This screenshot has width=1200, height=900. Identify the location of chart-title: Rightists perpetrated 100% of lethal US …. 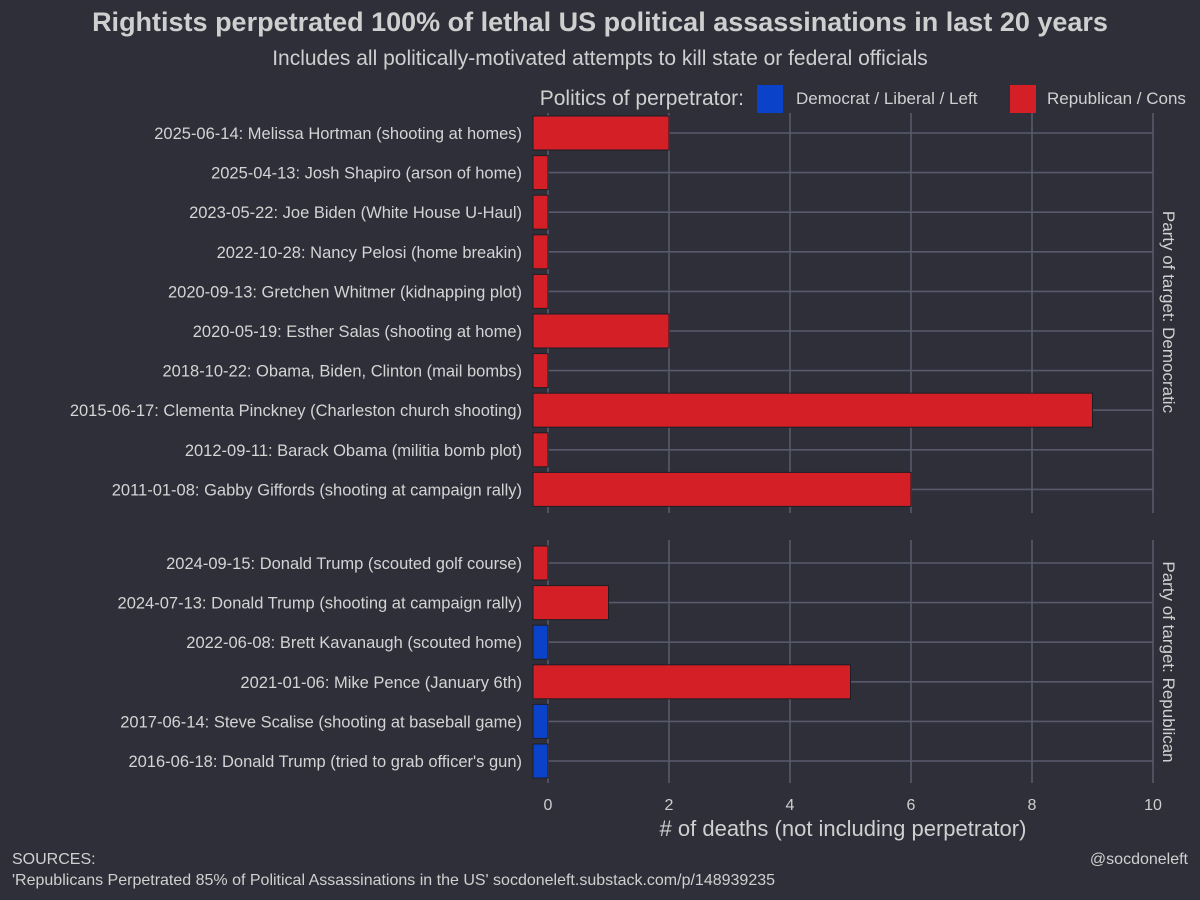
(600, 22).